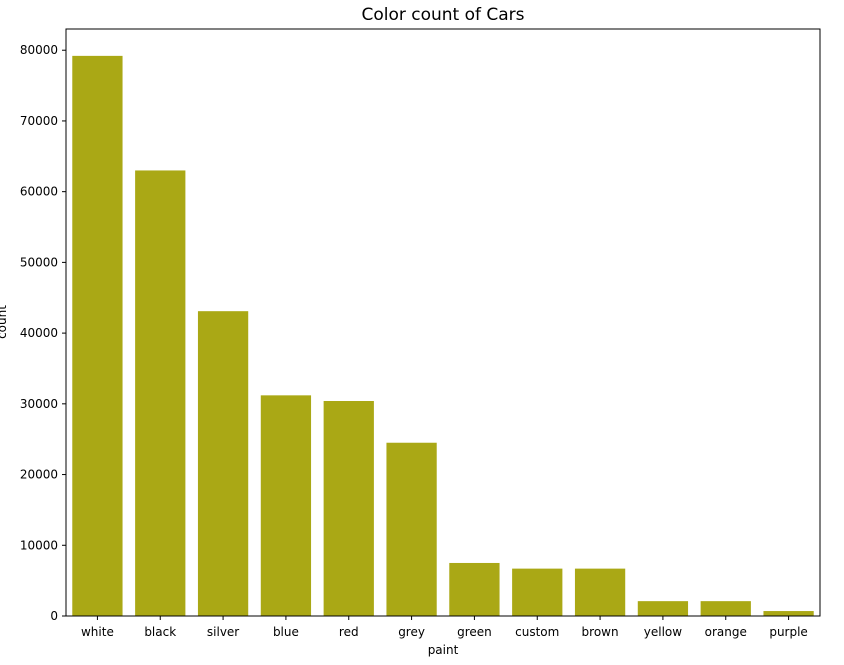 The height and width of the screenshot is (665, 844). Describe the element at coordinates (223, 632) in the screenshot. I see `x-tick-label: silver` at that location.